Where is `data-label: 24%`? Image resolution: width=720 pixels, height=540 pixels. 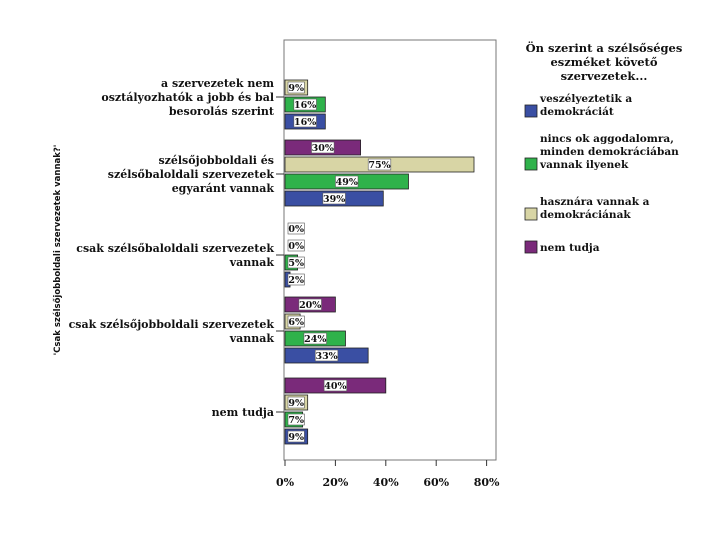
data-label: 24% is located at coordinates (315, 339).